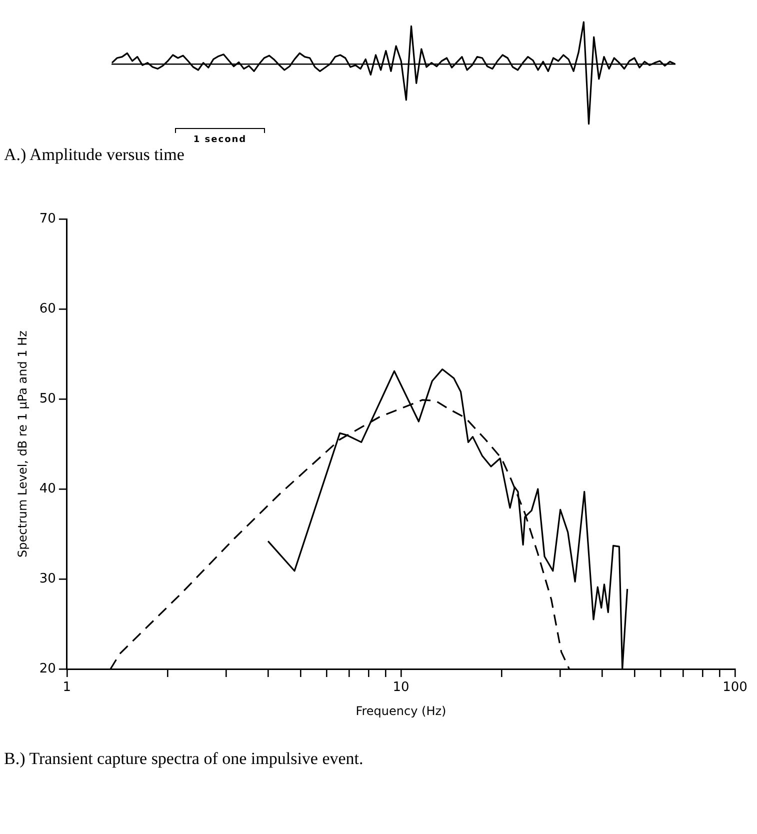 Image resolution: width=757 pixels, height=834 pixels. What do you see at coordinates (735, 688) in the screenshot?
I see `x-tick-label: 100` at bounding box center [735, 688].